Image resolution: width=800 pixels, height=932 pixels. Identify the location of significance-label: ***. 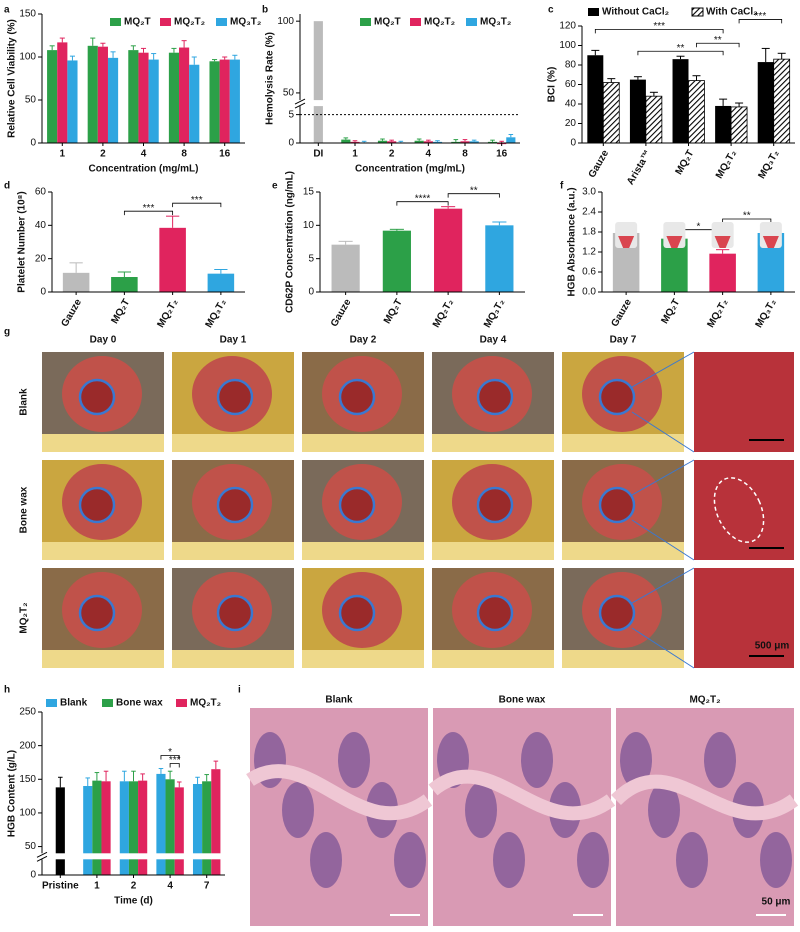
(149, 208).